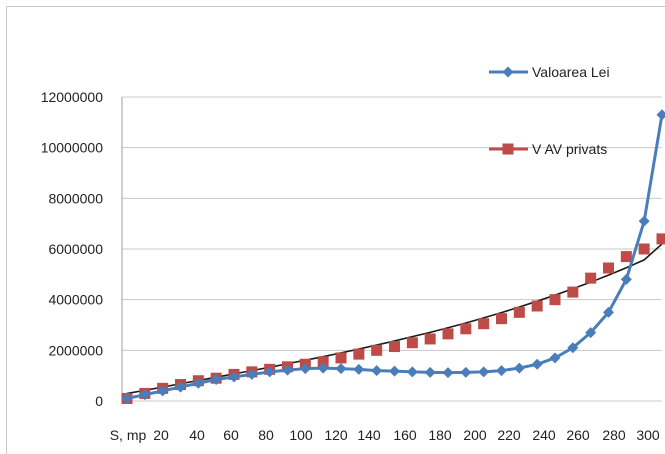  I want to click on legend: Valoarea Lei V AV privats, so click(549, 110).